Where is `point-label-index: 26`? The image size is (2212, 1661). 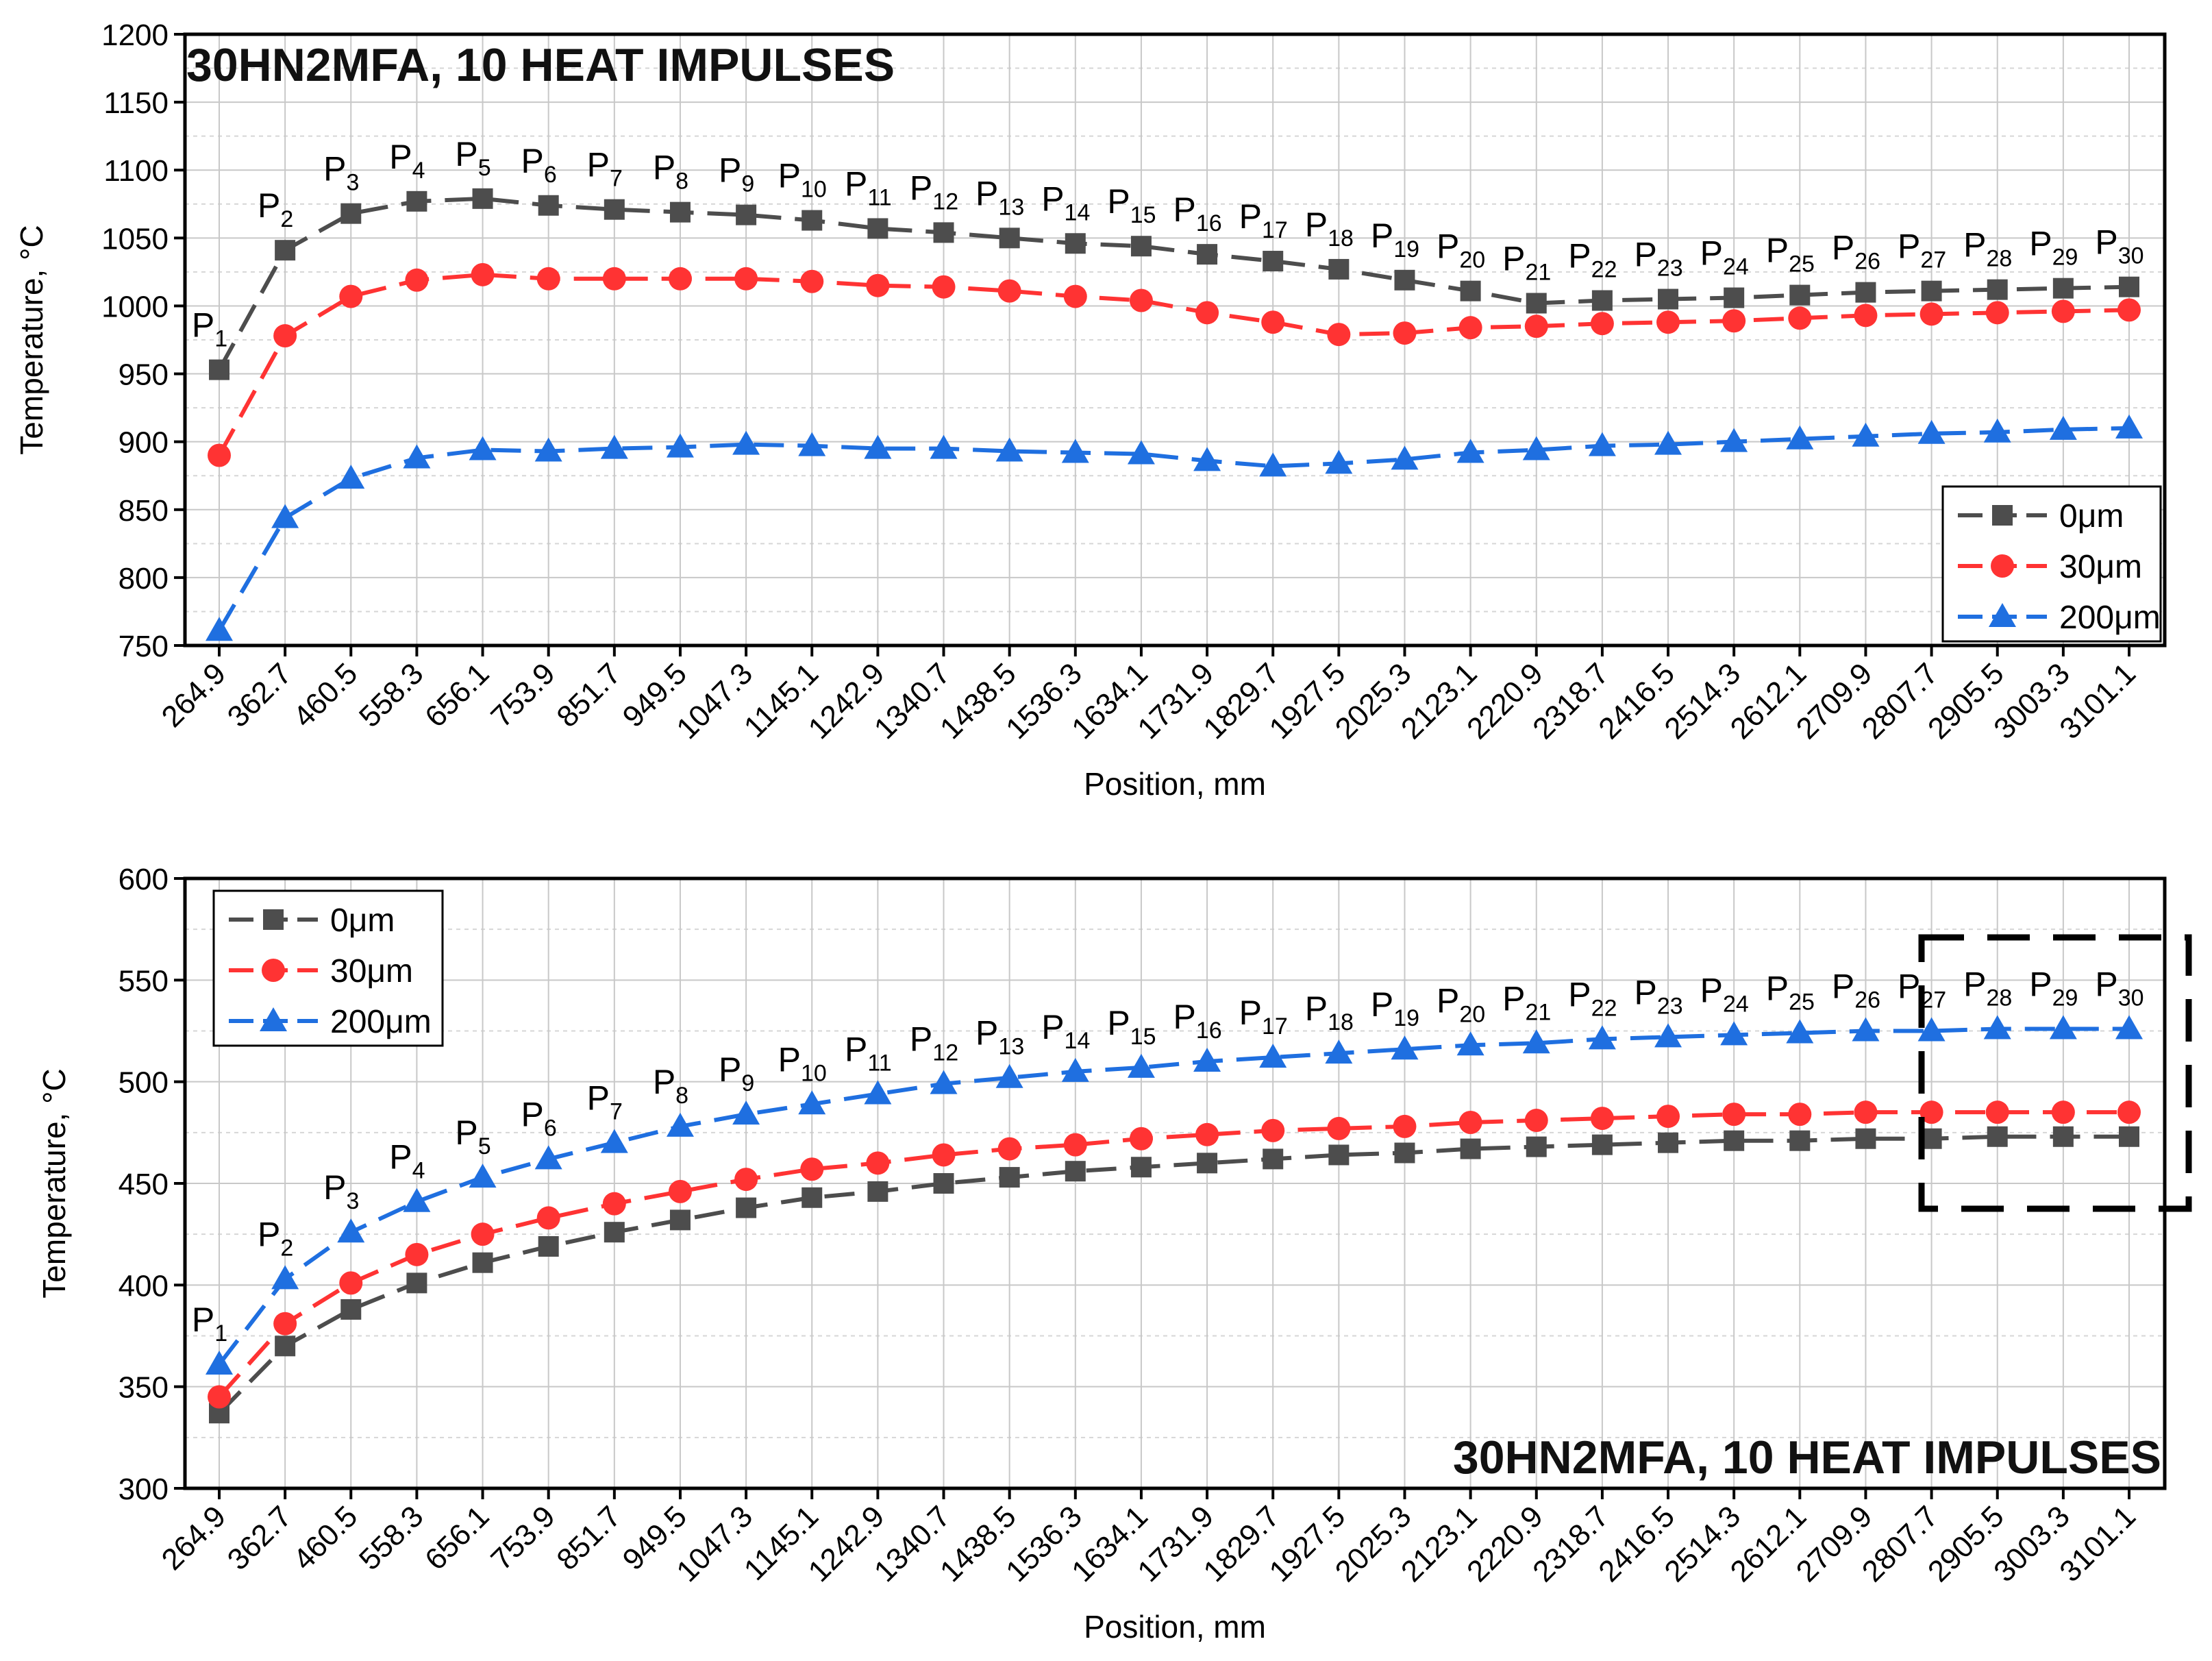 point-label-index: 26 is located at coordinates (1867, 1000).